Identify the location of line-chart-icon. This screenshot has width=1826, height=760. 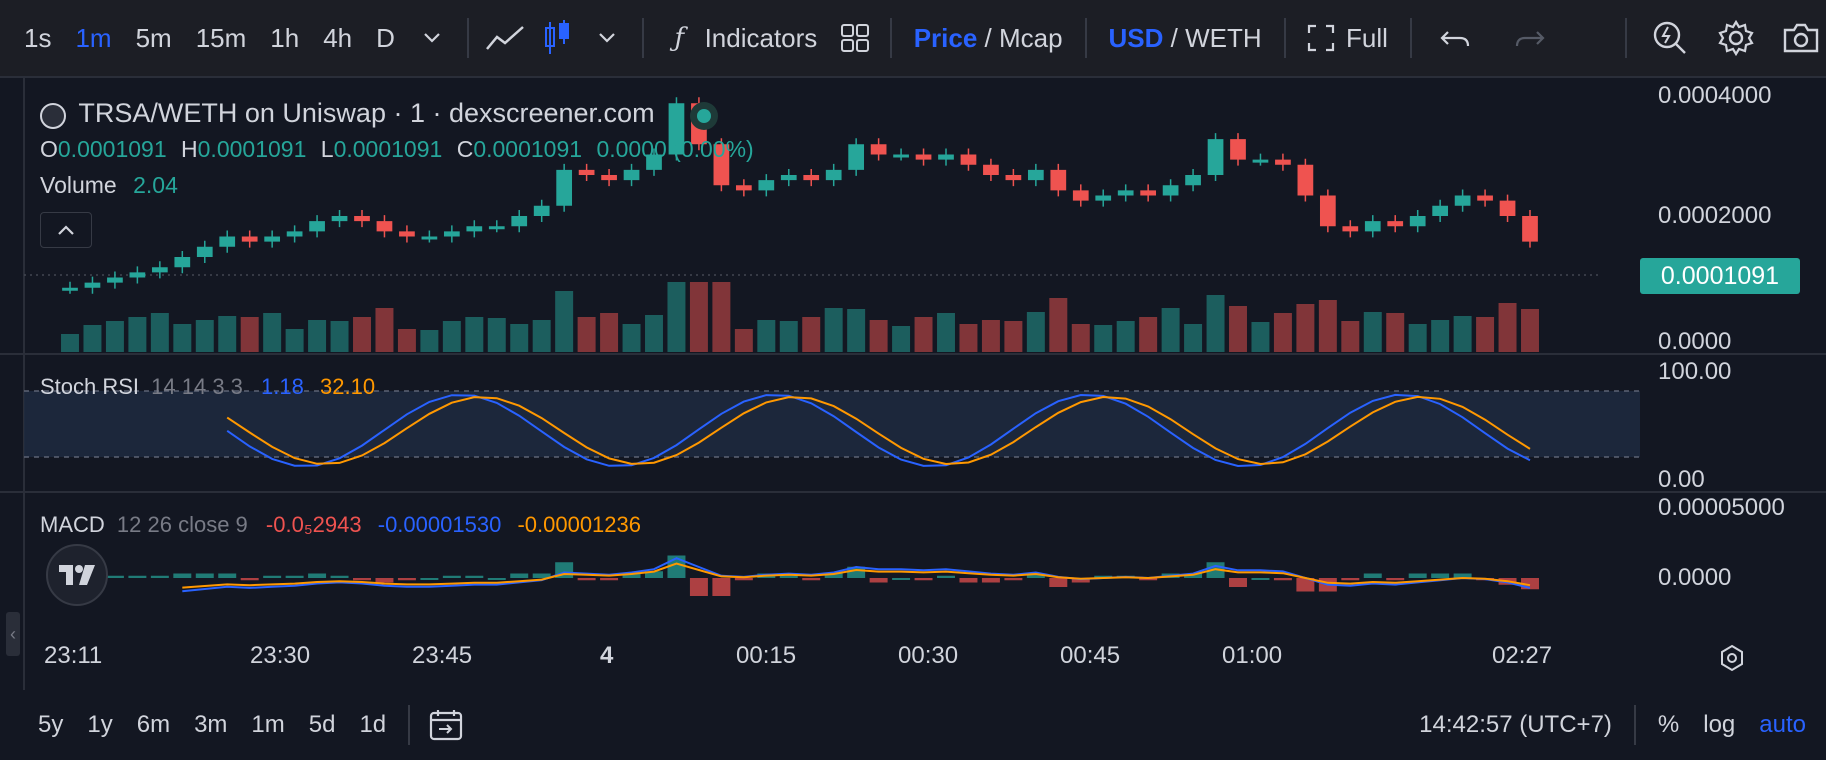
(505, 38).